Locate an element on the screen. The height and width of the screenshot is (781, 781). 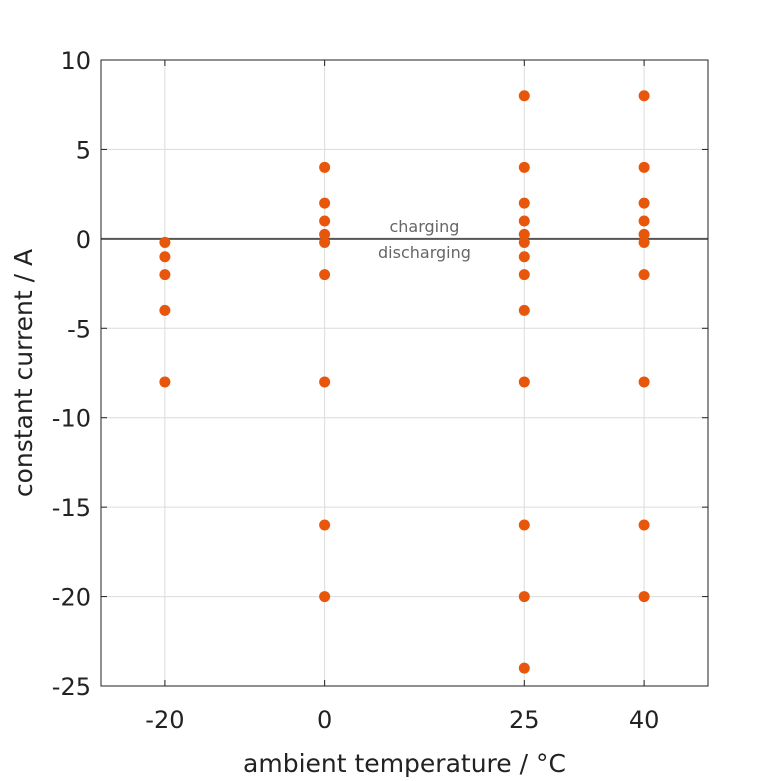
y-tick-label: -20 is located at coordinates (71, 598).